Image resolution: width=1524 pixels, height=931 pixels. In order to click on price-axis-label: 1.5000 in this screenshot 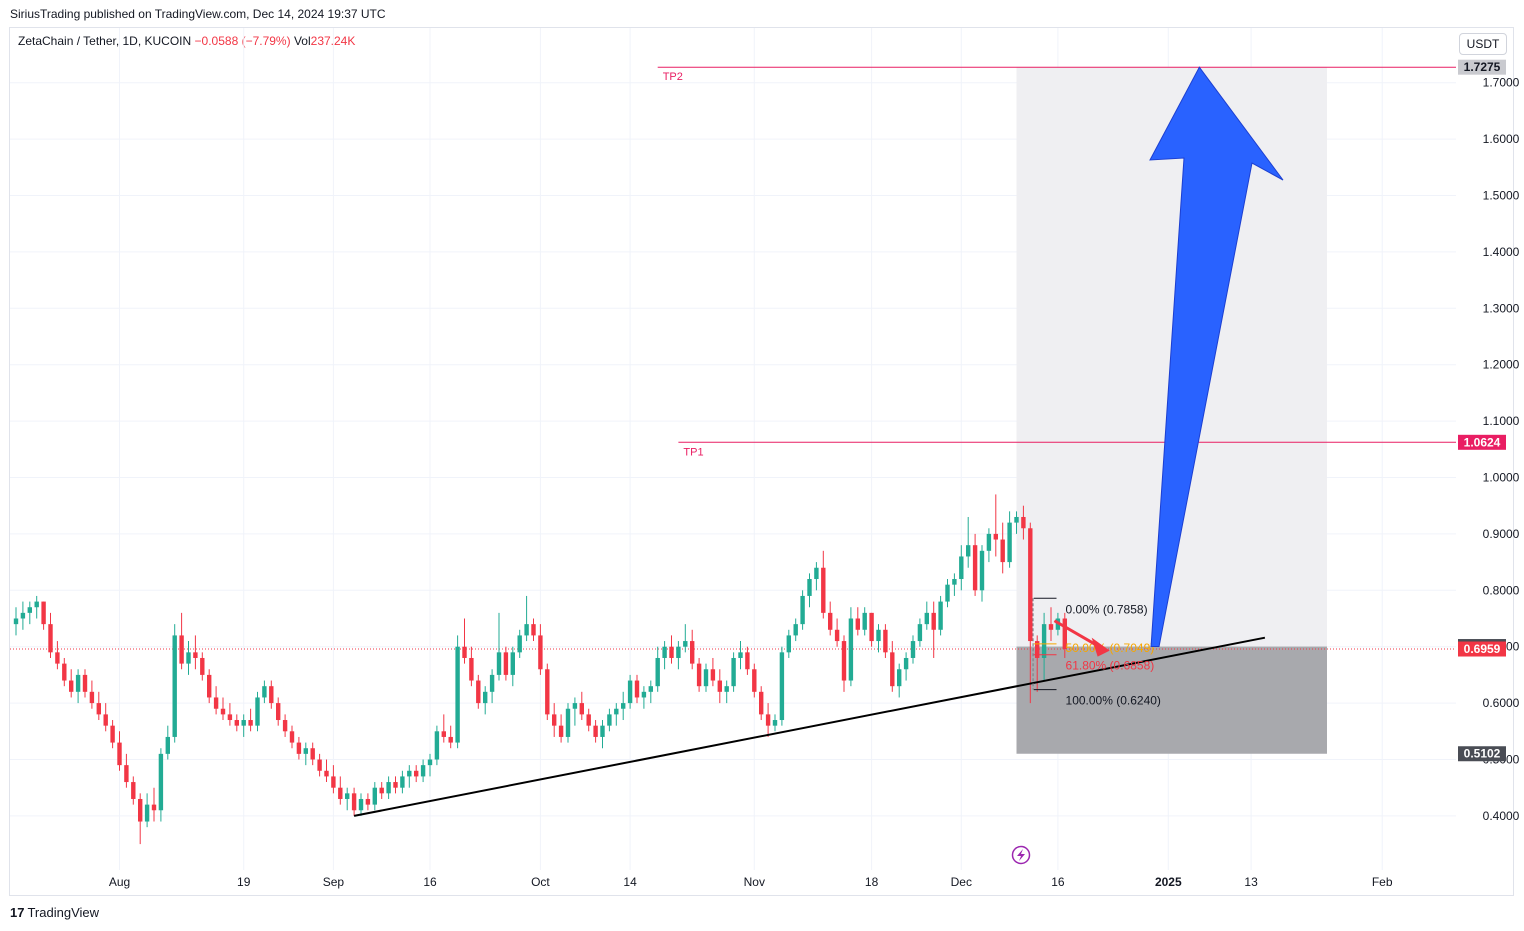, I will do `click(1501, 196)`.